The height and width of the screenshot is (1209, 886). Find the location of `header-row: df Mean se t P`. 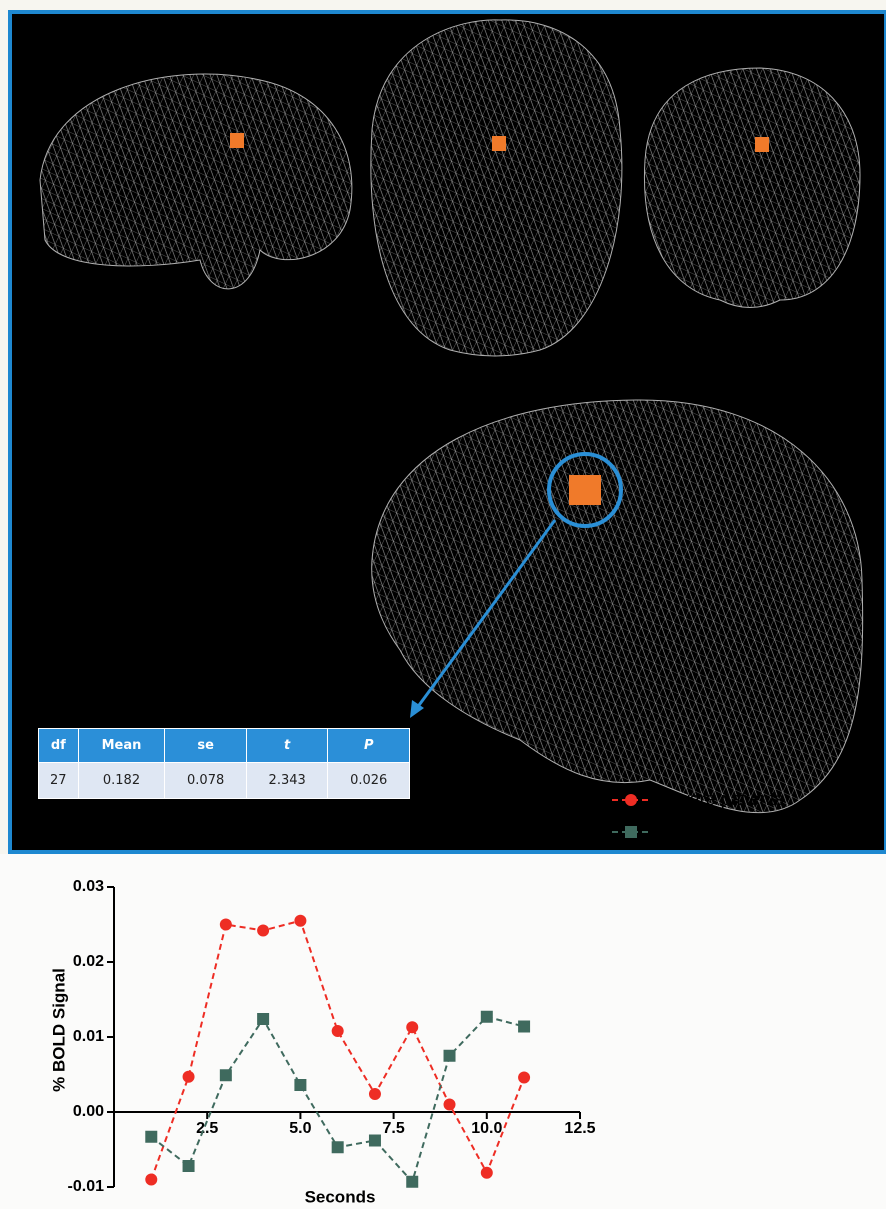

header-row: df Mean se t P is located at coordinates (224, 745).